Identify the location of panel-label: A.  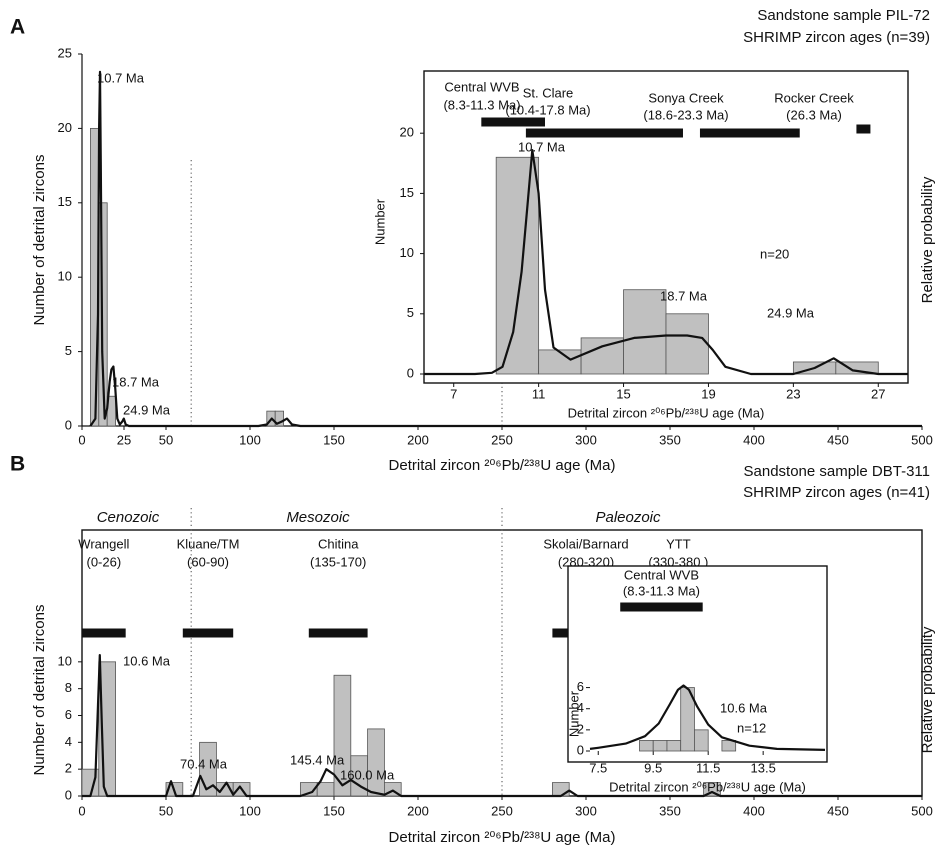
(17, 27).